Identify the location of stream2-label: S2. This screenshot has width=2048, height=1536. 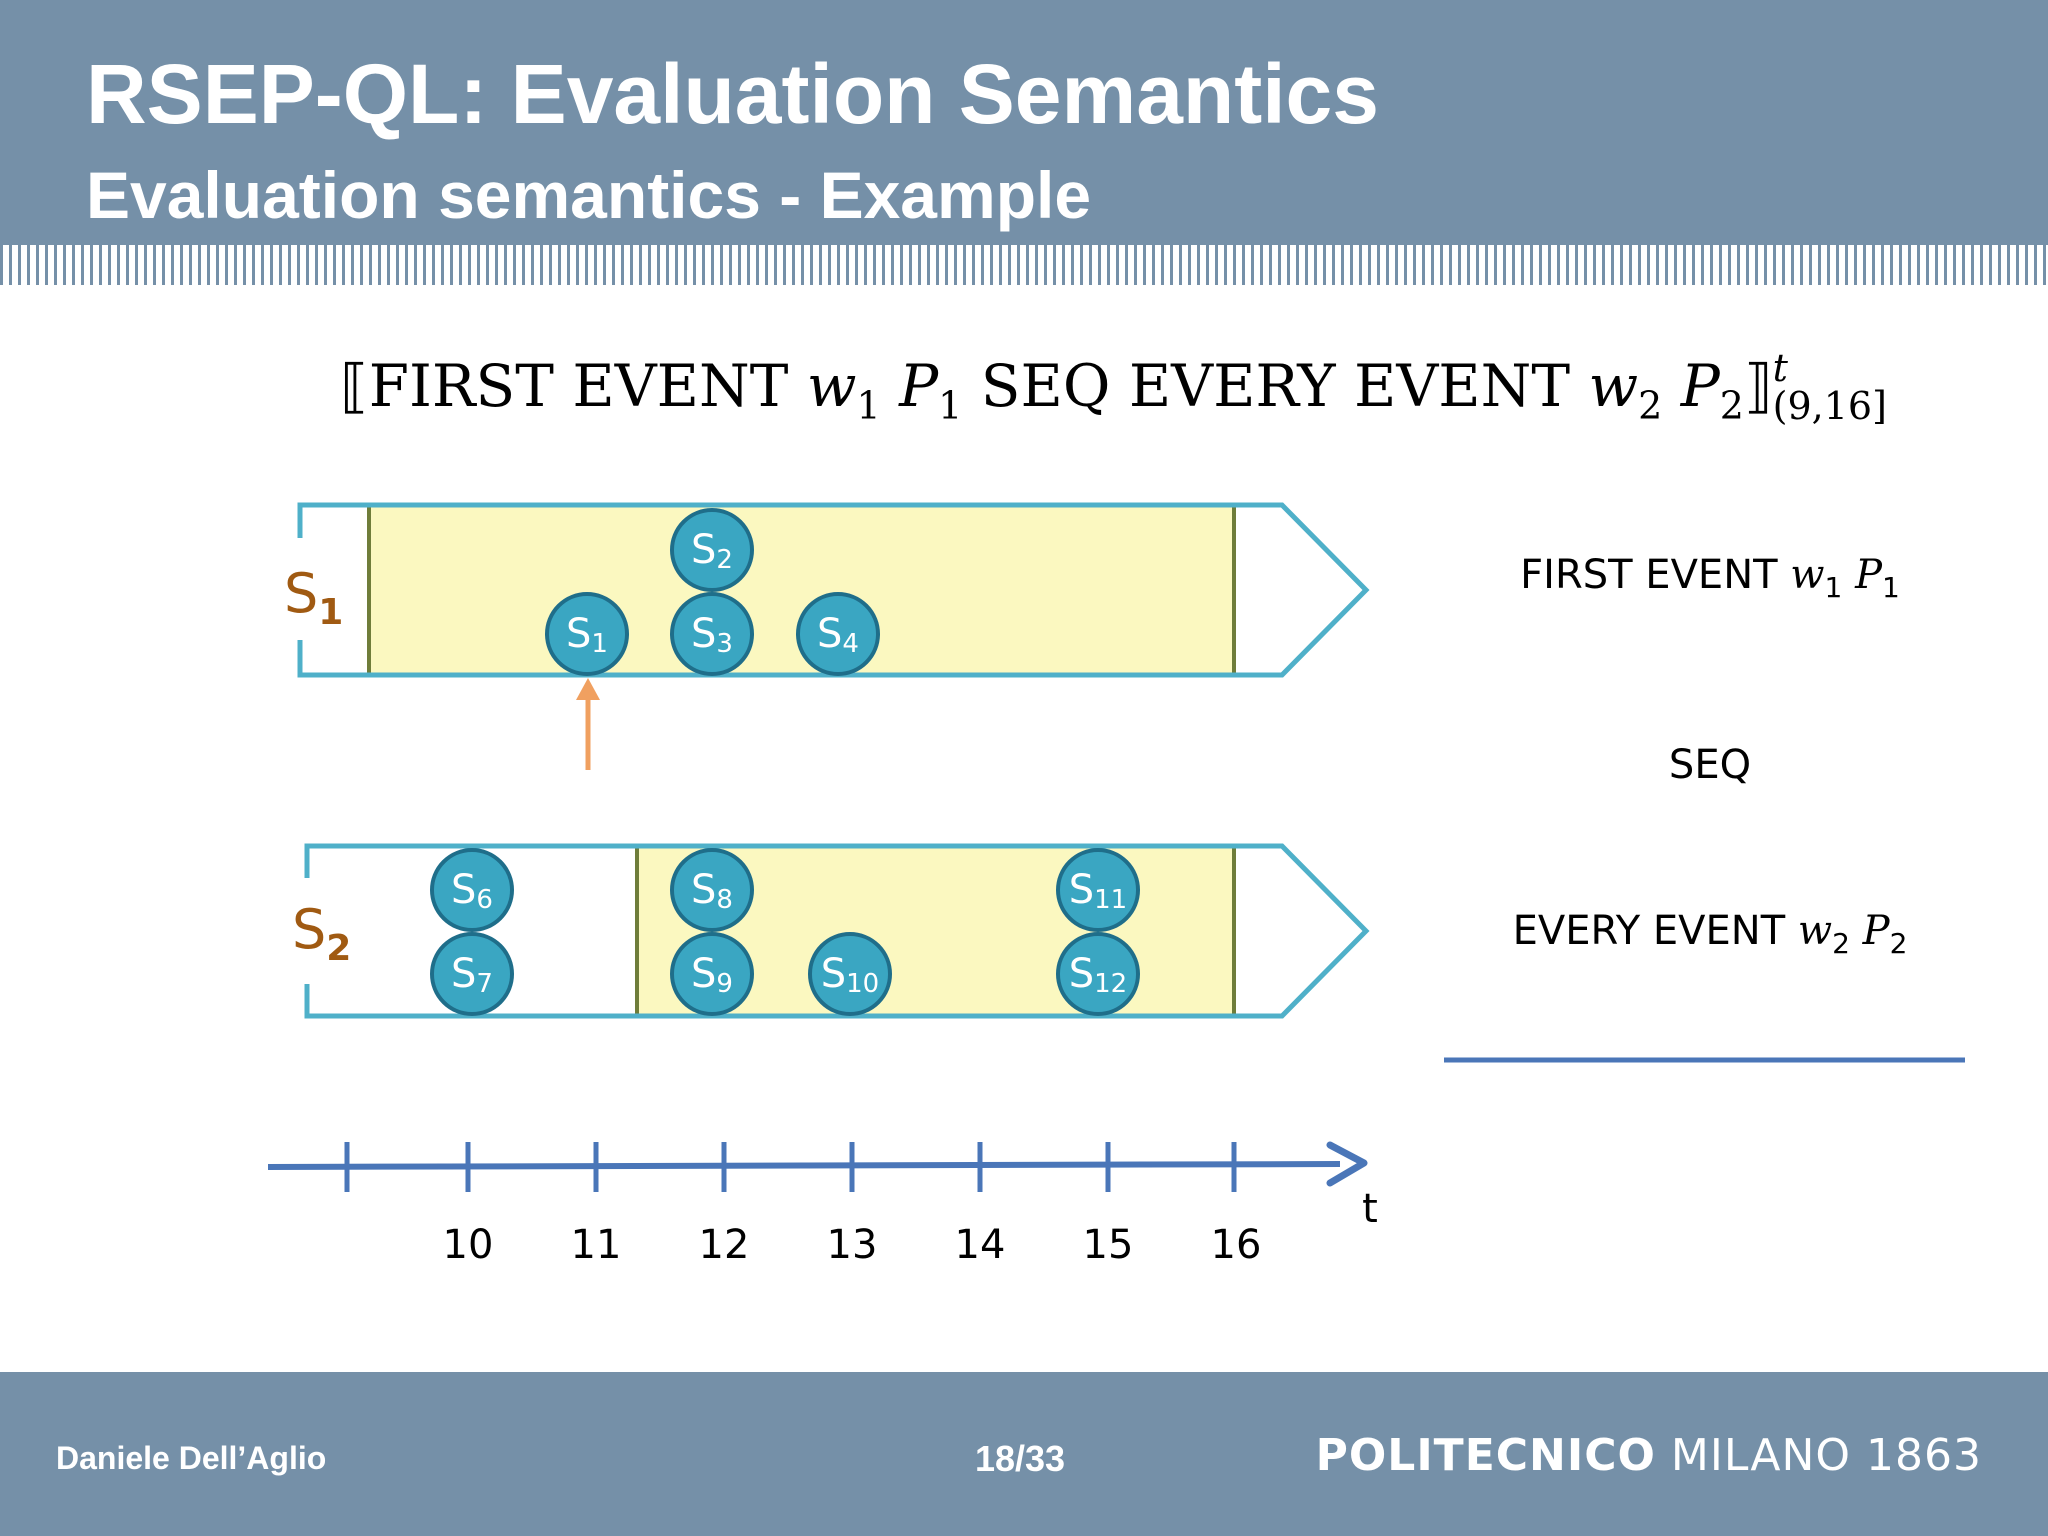
(321, 933).